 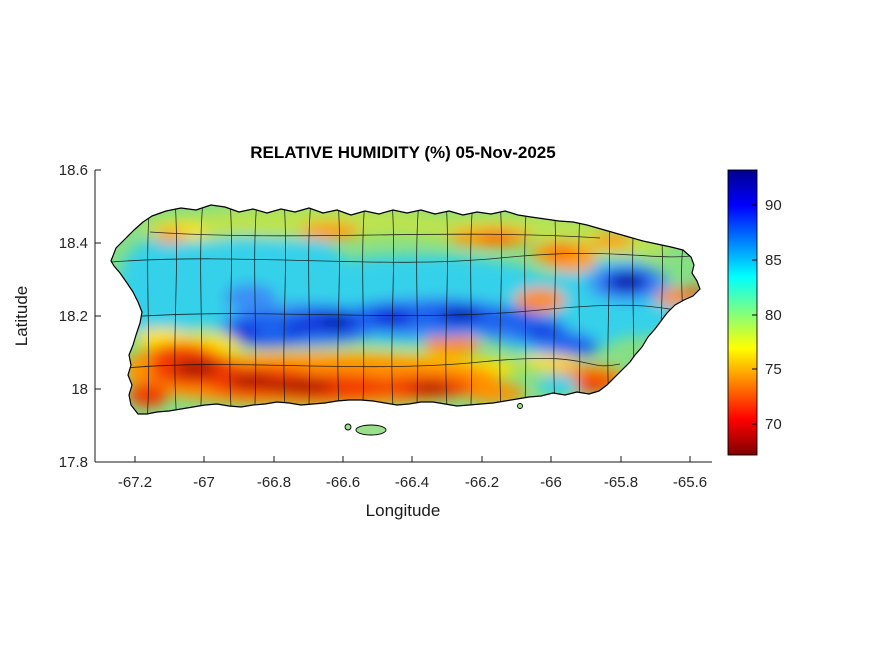 I want to click on colorbar-tick-label: 80, so click(x=773, y=315).